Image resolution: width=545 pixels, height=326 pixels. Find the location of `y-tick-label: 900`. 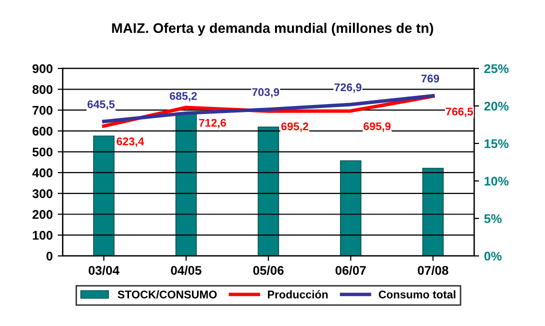

y-tick-label: 900 is located at coordinates (42, 69).